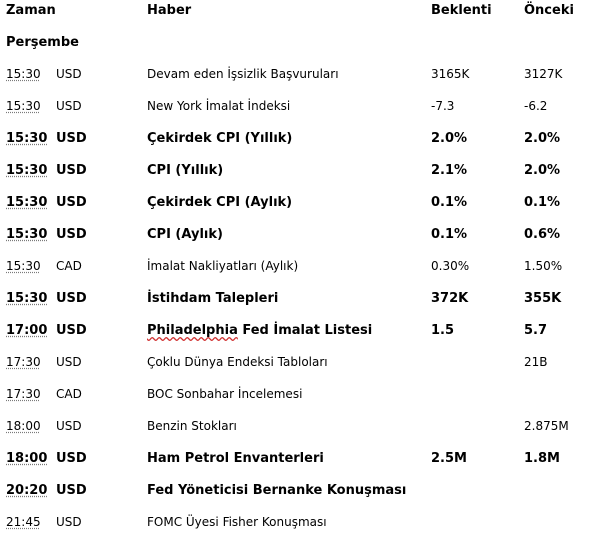 The width and height of the screenshot is (598, 535). I want to click on header-time: Zaman, so click(31, 10).